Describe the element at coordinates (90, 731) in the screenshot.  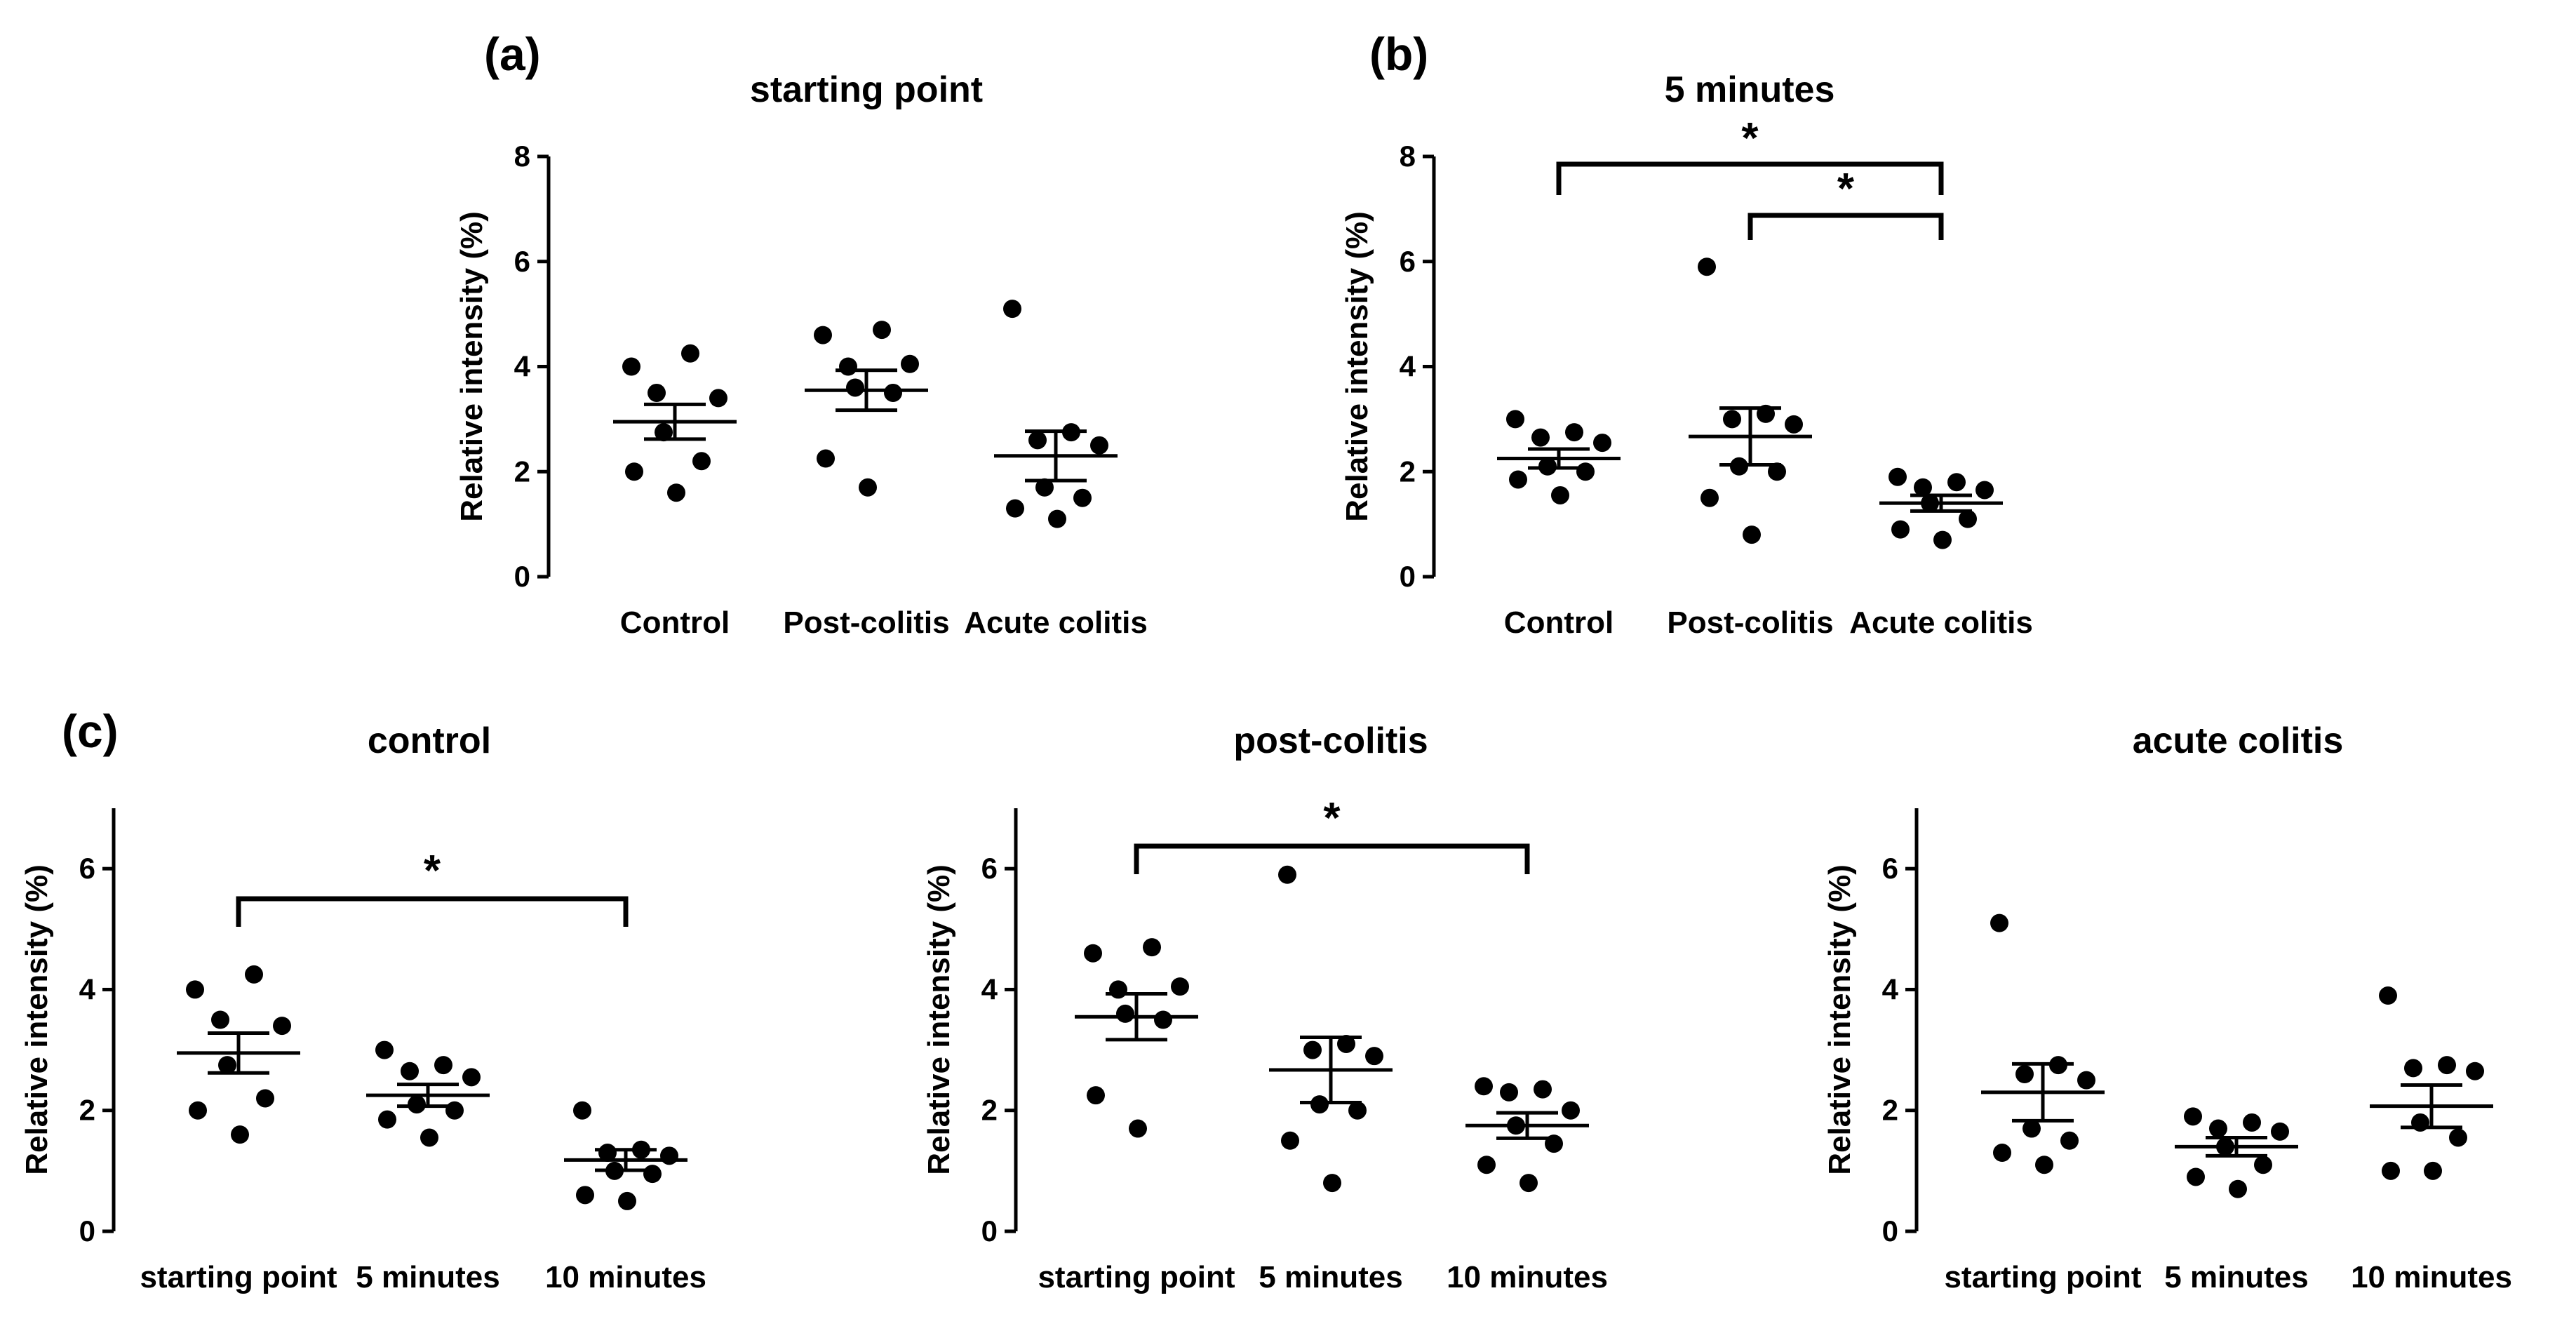
I see `panel-label-c: (c)` at that location.